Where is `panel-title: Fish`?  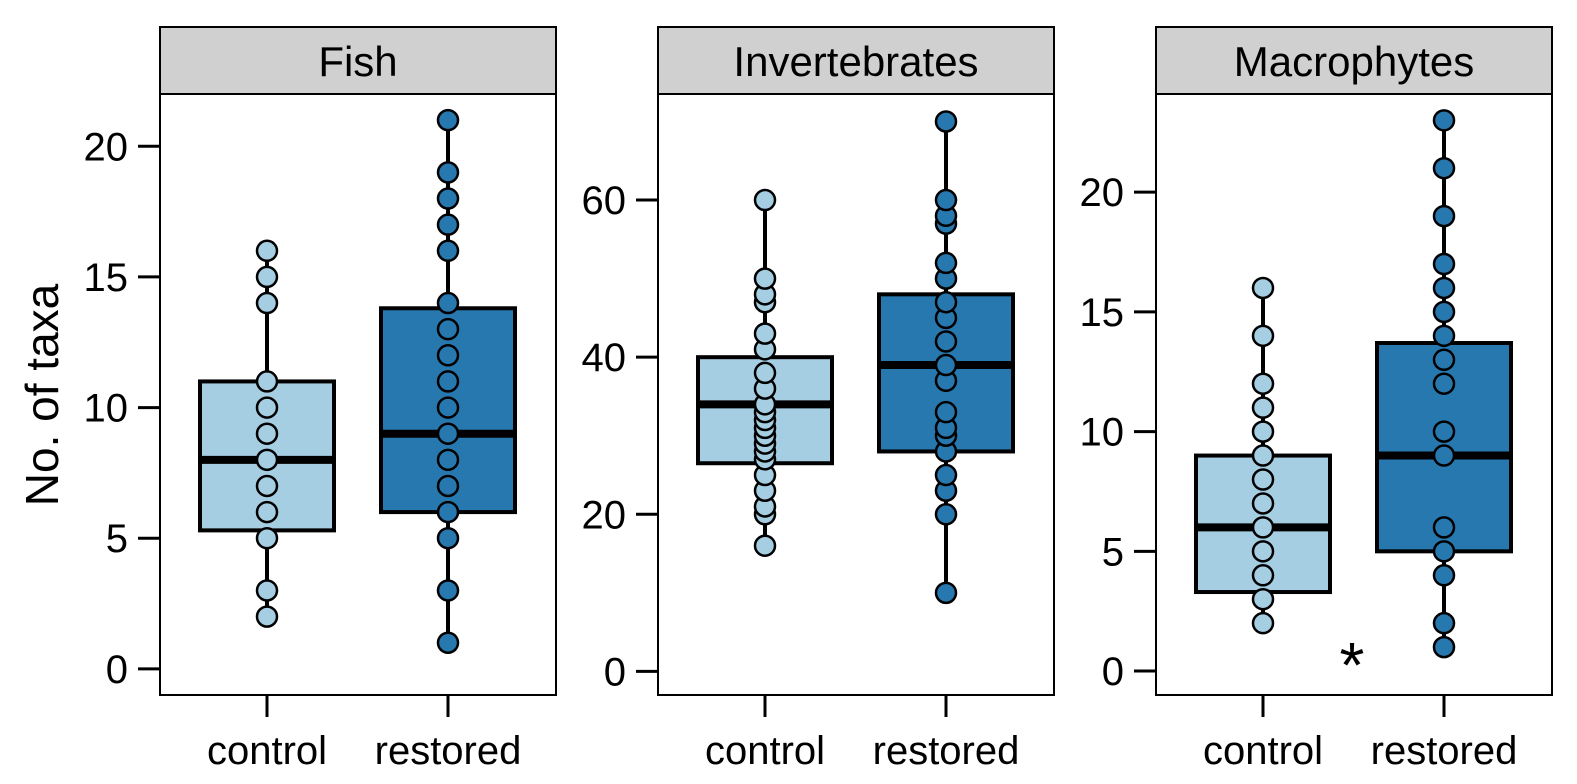 panel-title: Fish is located at coordinates (357, 61).